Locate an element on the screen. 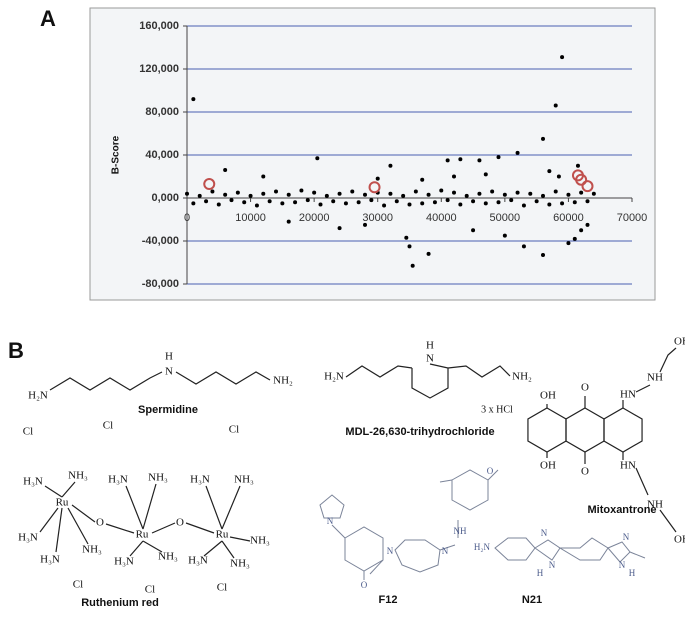  compound-note: 3 x HCl is located at coordinates (497, 409).